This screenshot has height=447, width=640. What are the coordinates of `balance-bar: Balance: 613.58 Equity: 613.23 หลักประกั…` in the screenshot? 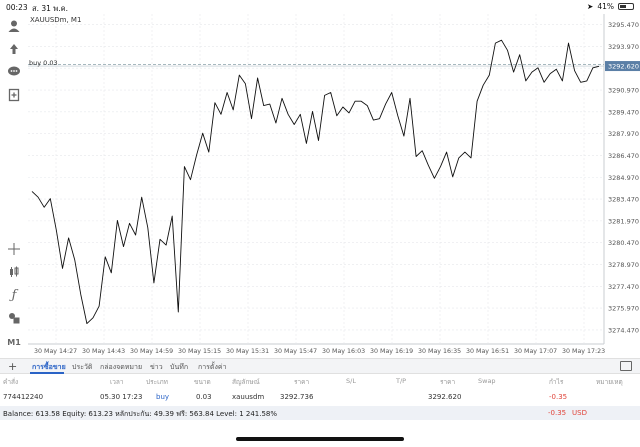 It's located at (320, 413).